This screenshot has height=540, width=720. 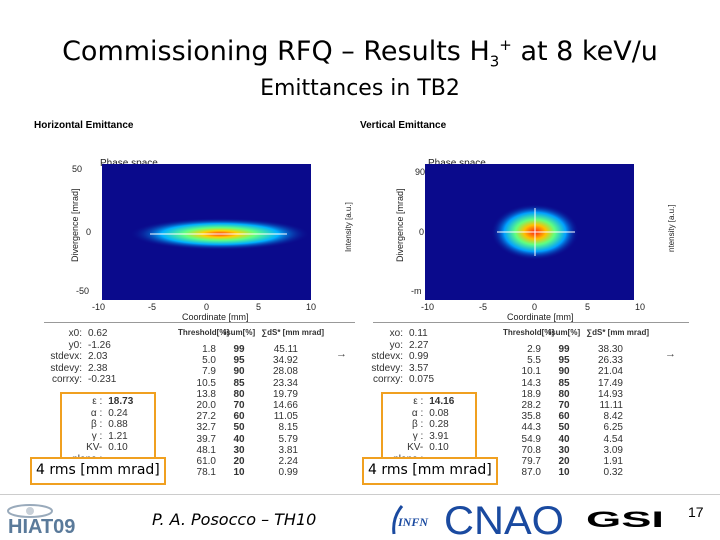 What do you see at coordinates (572, 383) in the screenshot?
I see `table-row: 14.3 85 17.49` at bounding box center [572, 383].